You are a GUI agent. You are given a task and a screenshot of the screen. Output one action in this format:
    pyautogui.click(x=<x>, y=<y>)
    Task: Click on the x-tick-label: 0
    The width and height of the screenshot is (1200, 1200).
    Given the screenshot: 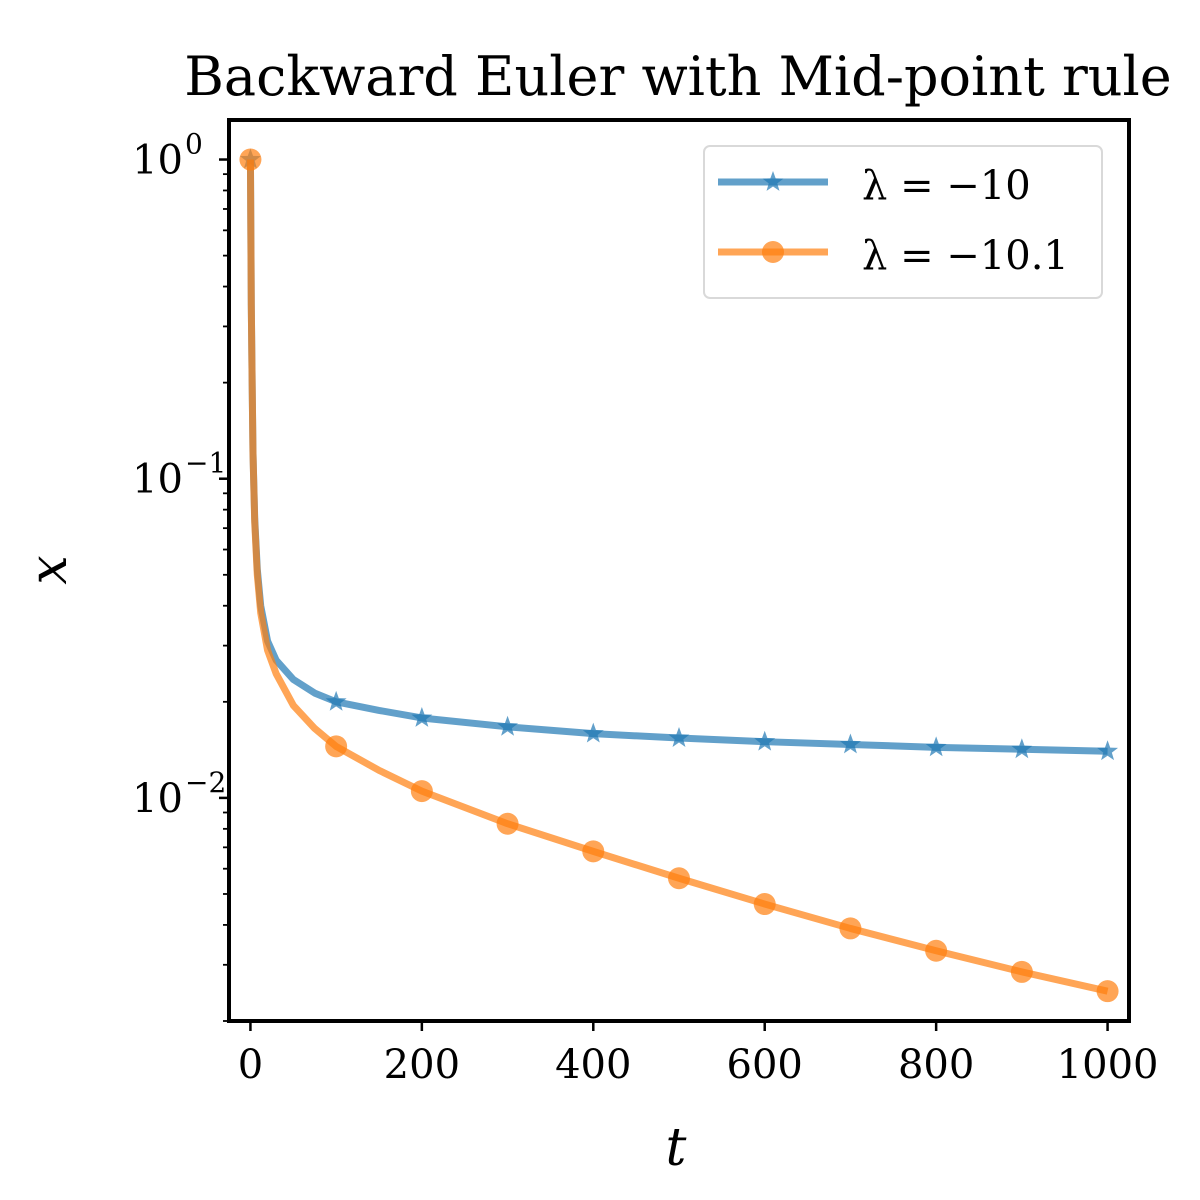 What is the action you would take?
    pyautogui.click(x=250, y=1065)
    